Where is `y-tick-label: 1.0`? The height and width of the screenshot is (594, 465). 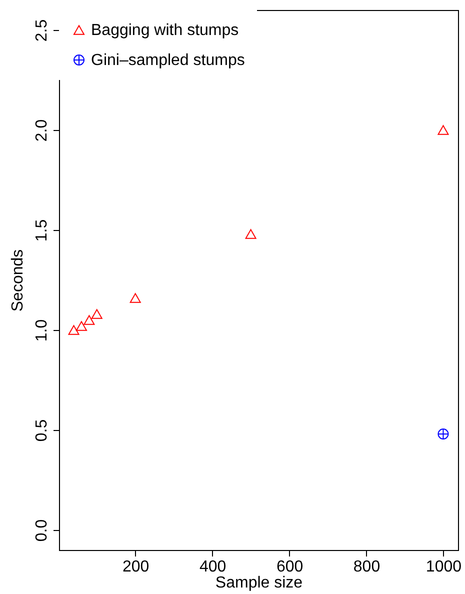 y-tick-label: 1.0 is located at coordinates (42, 330).